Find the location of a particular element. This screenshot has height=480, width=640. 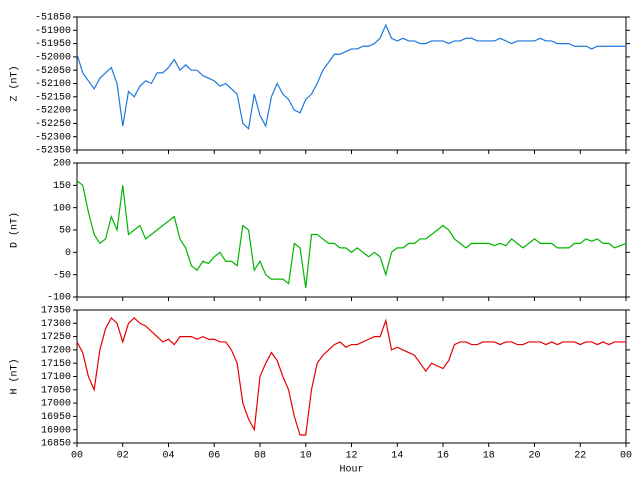

y-tick-label: 16950 is located at coordinates (56, 417).